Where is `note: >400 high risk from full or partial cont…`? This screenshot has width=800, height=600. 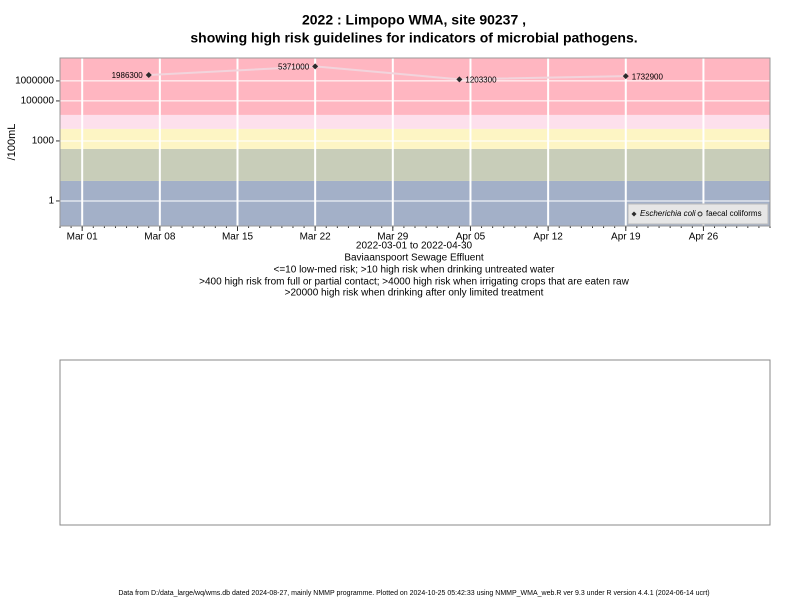
note: >400 high risk from full or partial cont… is located at coordinates (414, 282).